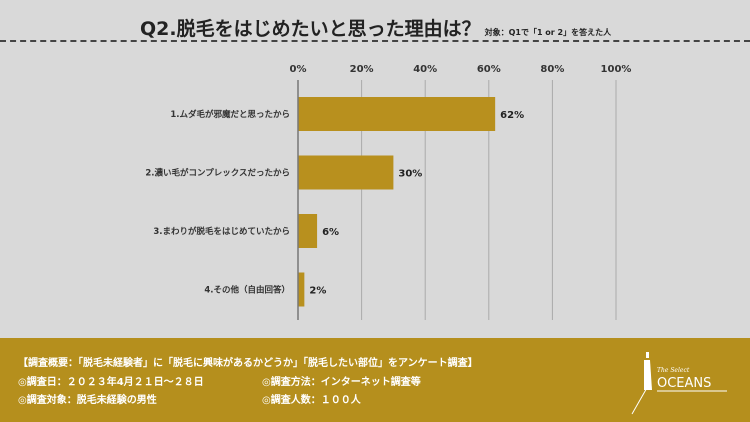  Describe the element at coordinates (673, 370) in the screenshot. I see `logo-script: The Select` at that location.